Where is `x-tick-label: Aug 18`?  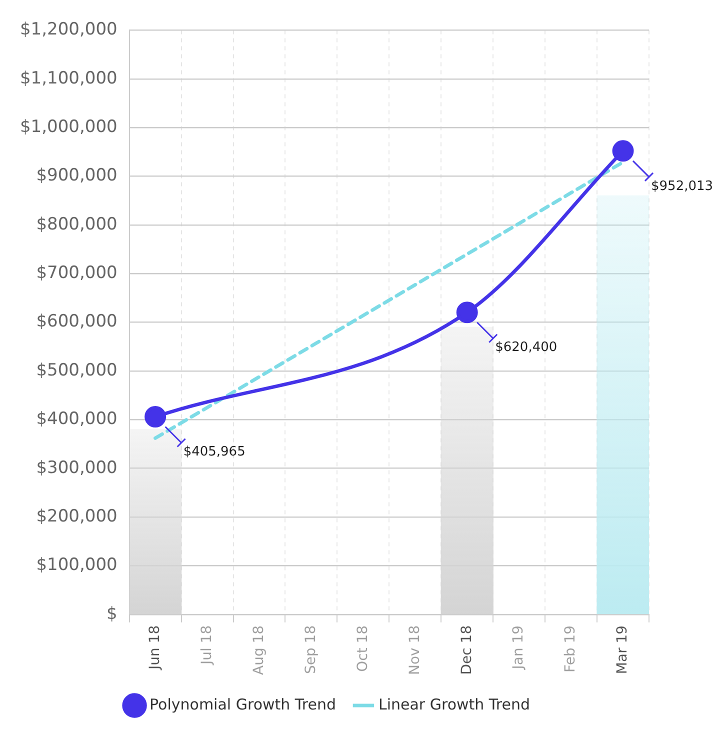
x-tick-label: Aug 18 is located at coordinates (258, 650).